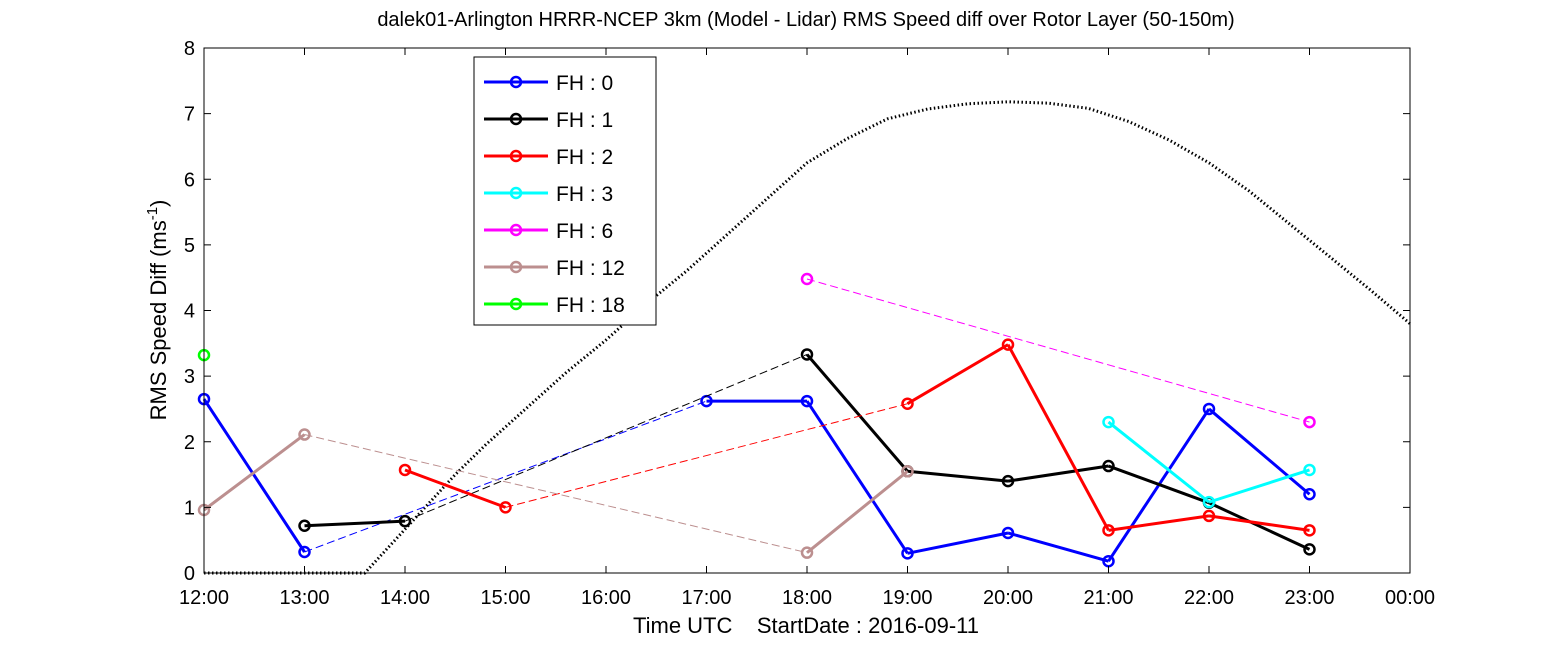 The height and width of the screenshot is (656, 1559). I want to click on y-axis-label: RMS Speed Diff (ms-1), so click(157, 310).